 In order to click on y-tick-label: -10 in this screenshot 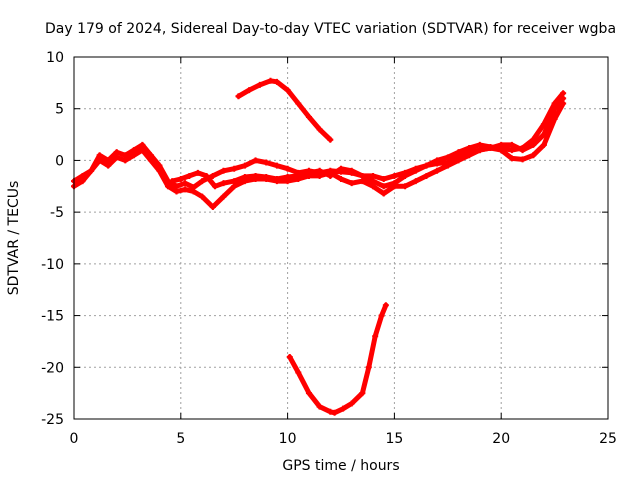, I will do `click(52, 265)`.